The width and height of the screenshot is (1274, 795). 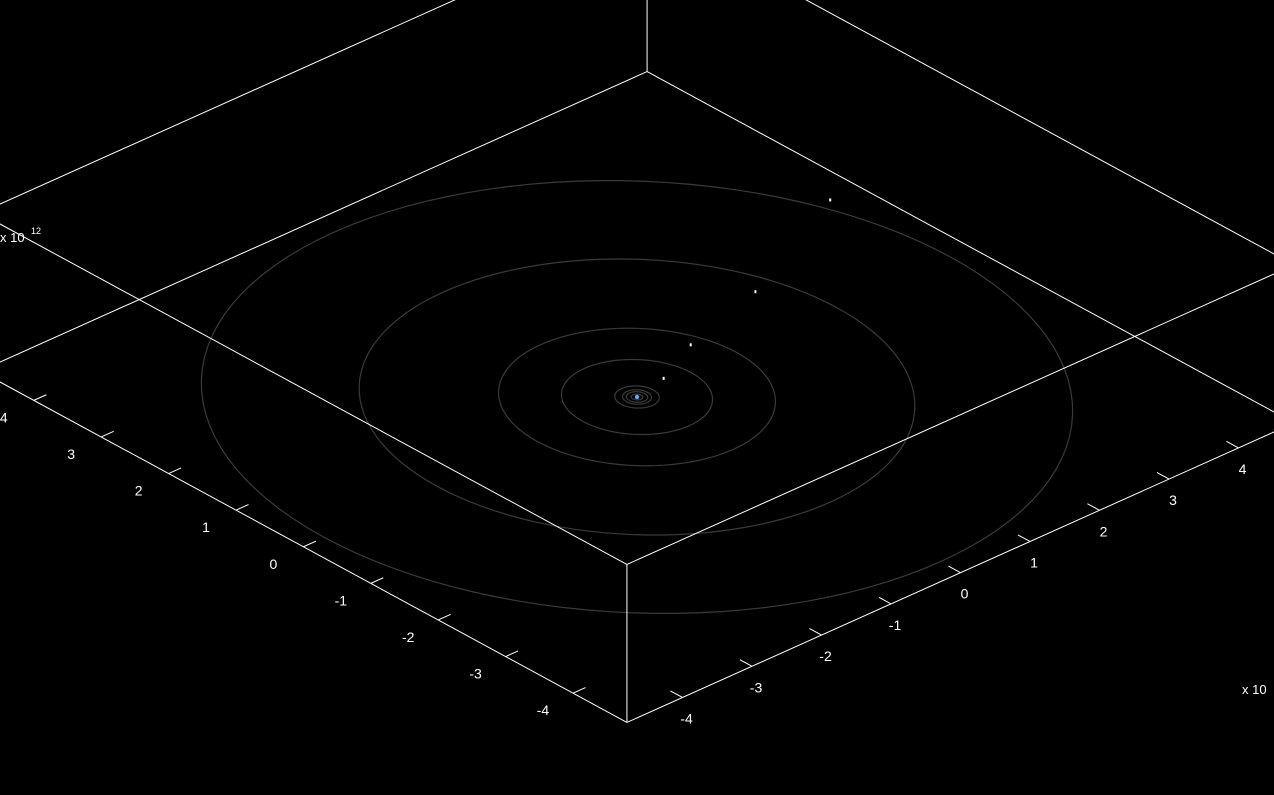 What do you see at coordinates (543, 710) in the screenshot?
I see `y-tick-label: -4` at bounding box center [543, 710].